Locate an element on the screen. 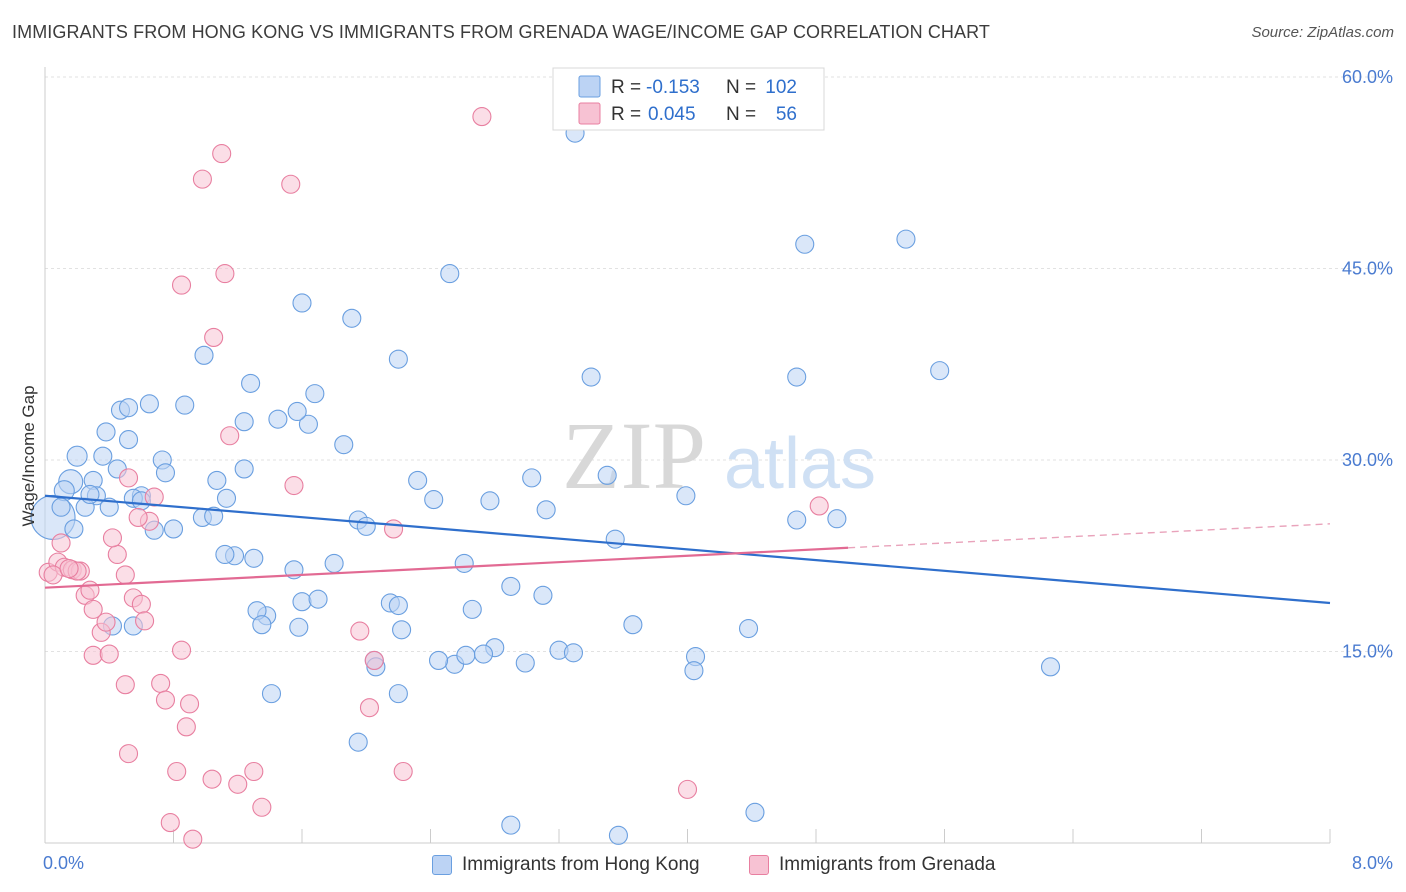  legend-n-value-hong-kong: 102 is located at coordinates (781, 87).